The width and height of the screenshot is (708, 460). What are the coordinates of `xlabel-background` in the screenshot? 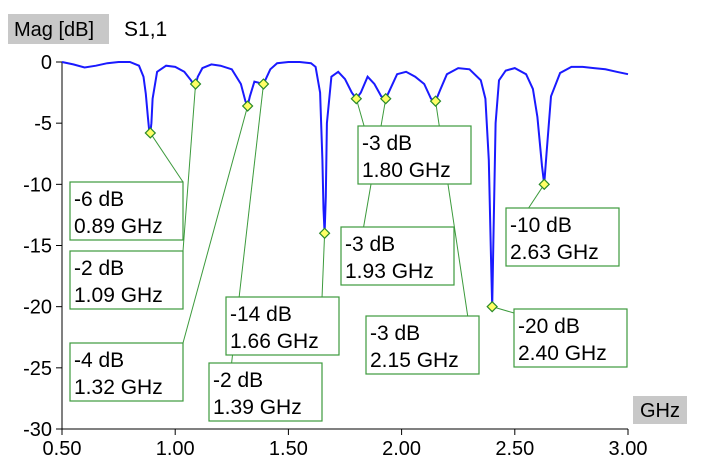 It's located at (660, 410).